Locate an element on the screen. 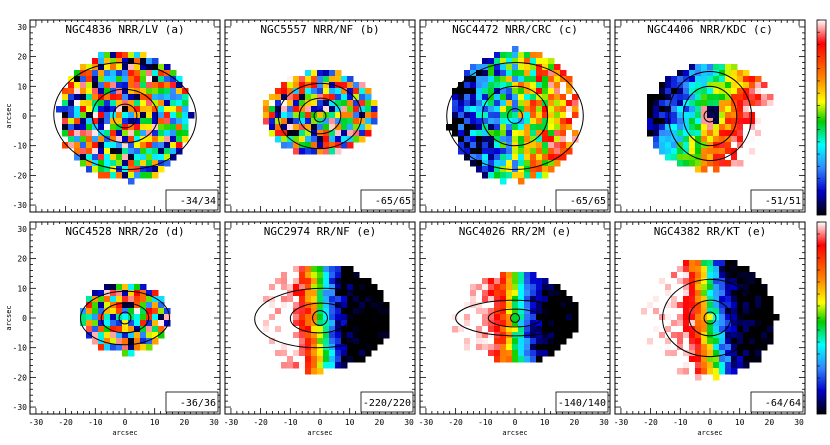 This screenshot has width=830, height=445. panel-2: NGC5557 NRR/NF (b) -65/65 is located at coordinates (320, 116).